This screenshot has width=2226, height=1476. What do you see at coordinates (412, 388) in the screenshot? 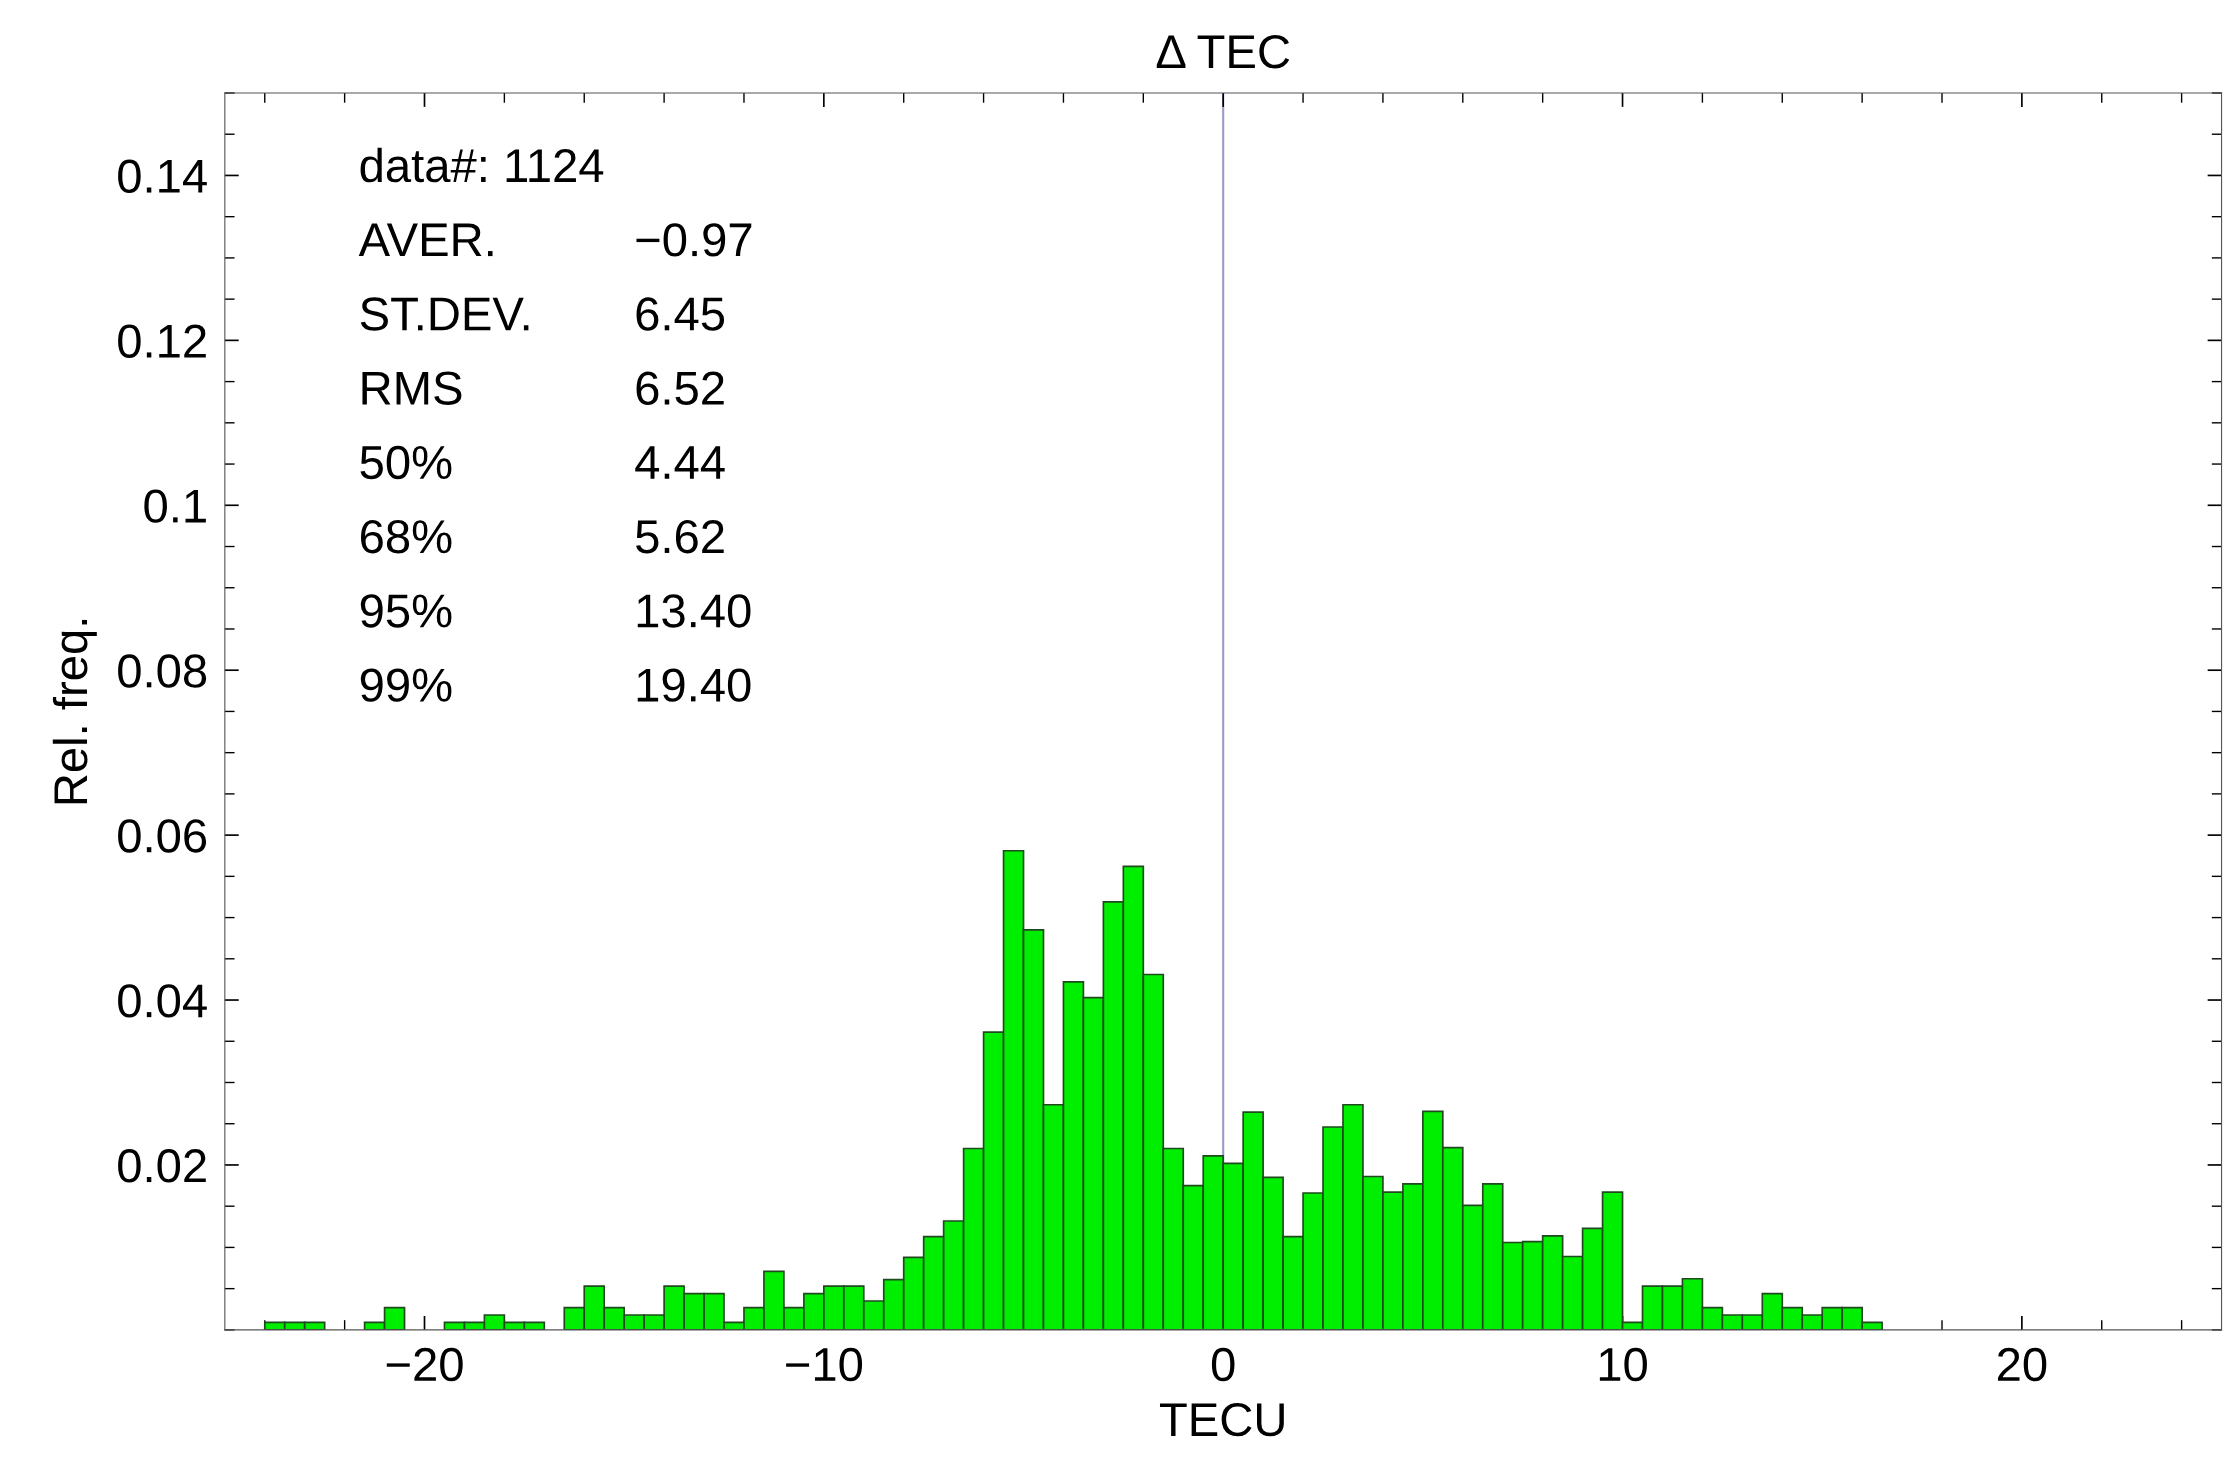
I see `annotation: RMS` at bounding box center [412, 388].